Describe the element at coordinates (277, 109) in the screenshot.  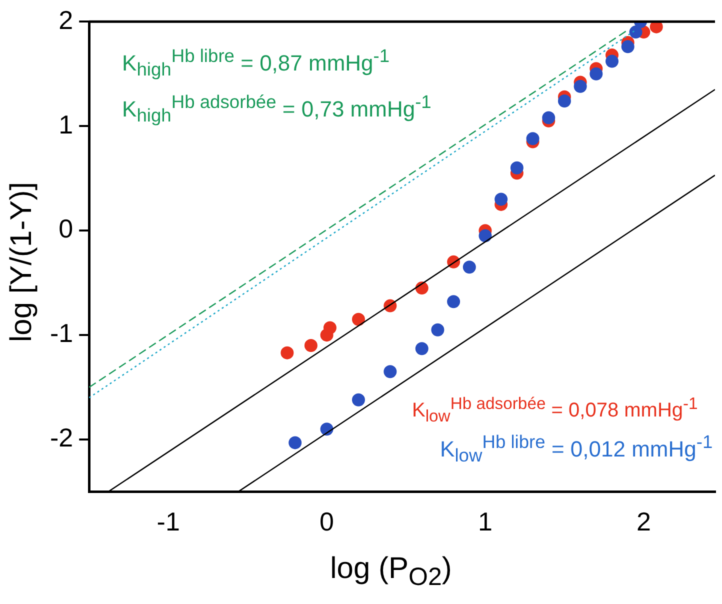
I see `annotation: K$_{high}$$^{Hb adsorbée}$ = 0,73 mmHg$^{-1}$` at that location.